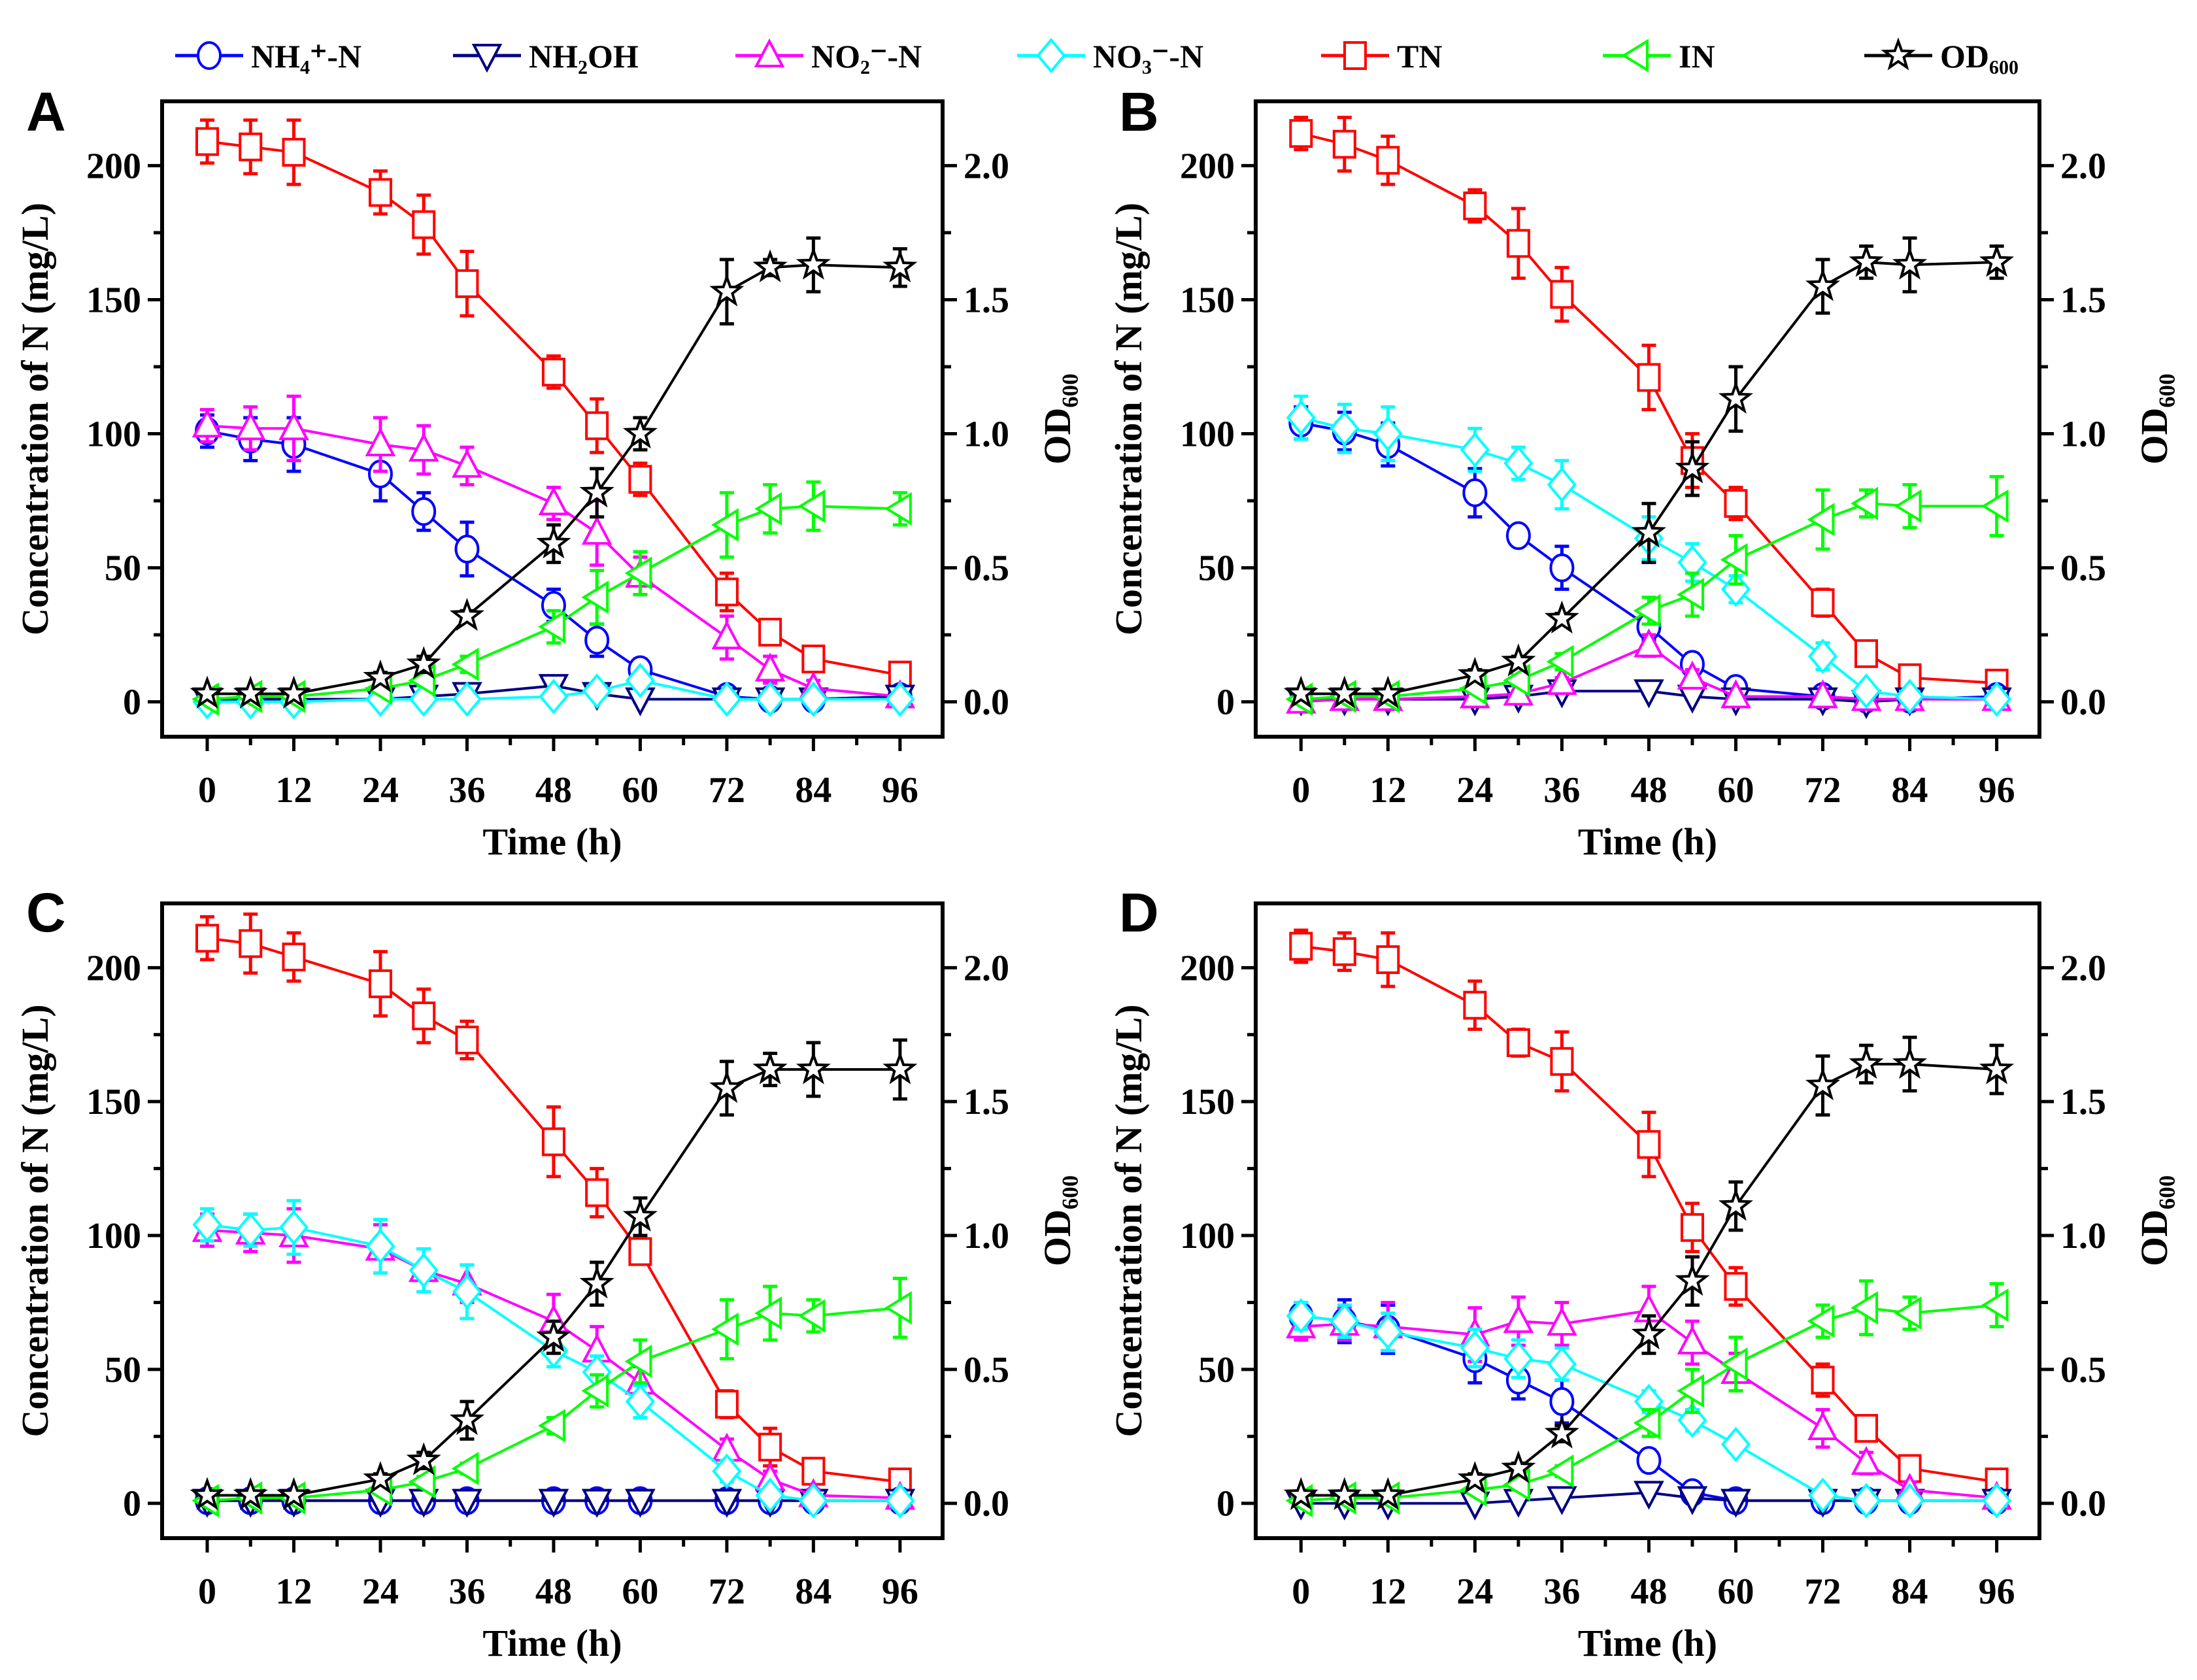 The width and height of the screenshot is (2197, 1680). Describe the element at coordinates (207, 790) in the screenshot. I see `x-tick-label: 0` at that location.